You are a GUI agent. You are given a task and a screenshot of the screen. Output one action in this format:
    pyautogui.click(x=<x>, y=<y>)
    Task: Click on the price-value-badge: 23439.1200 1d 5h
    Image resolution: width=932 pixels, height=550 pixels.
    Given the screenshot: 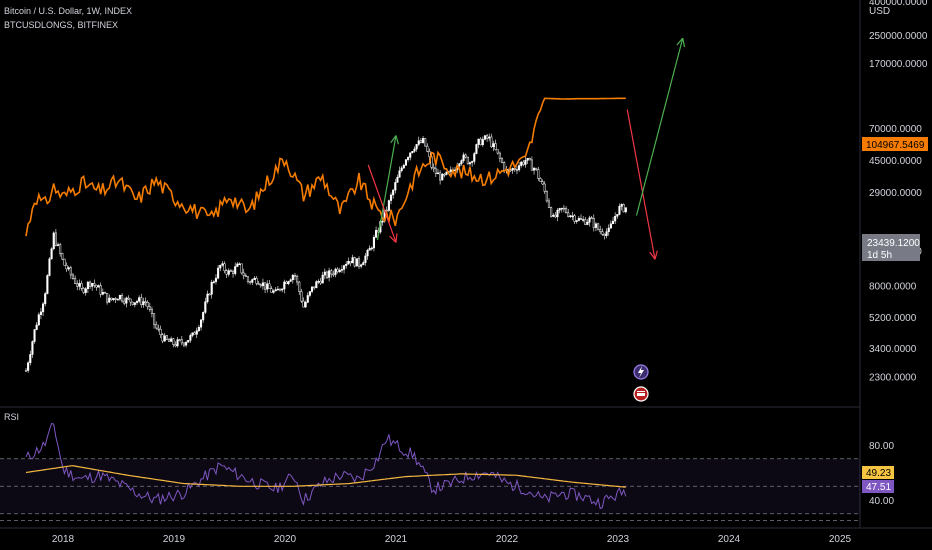 What is the action you would take?
    pyautogui.click(x=891, y=247)
    